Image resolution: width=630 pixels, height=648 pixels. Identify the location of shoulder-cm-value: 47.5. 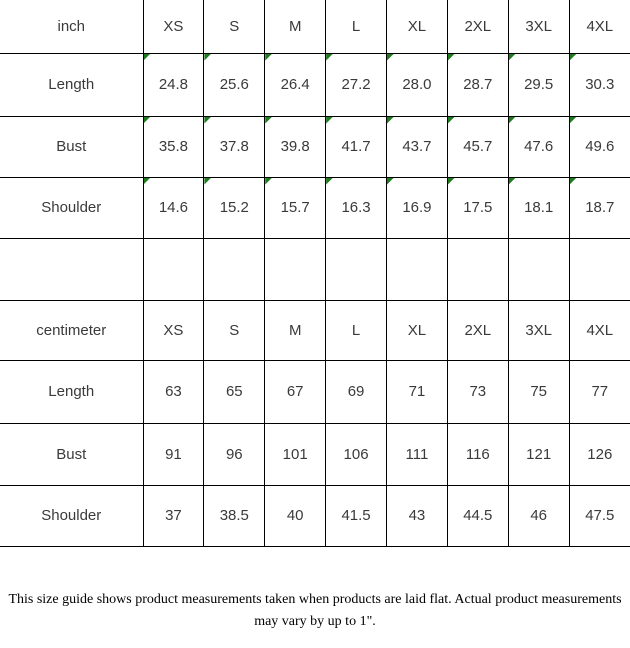
(599, 516).